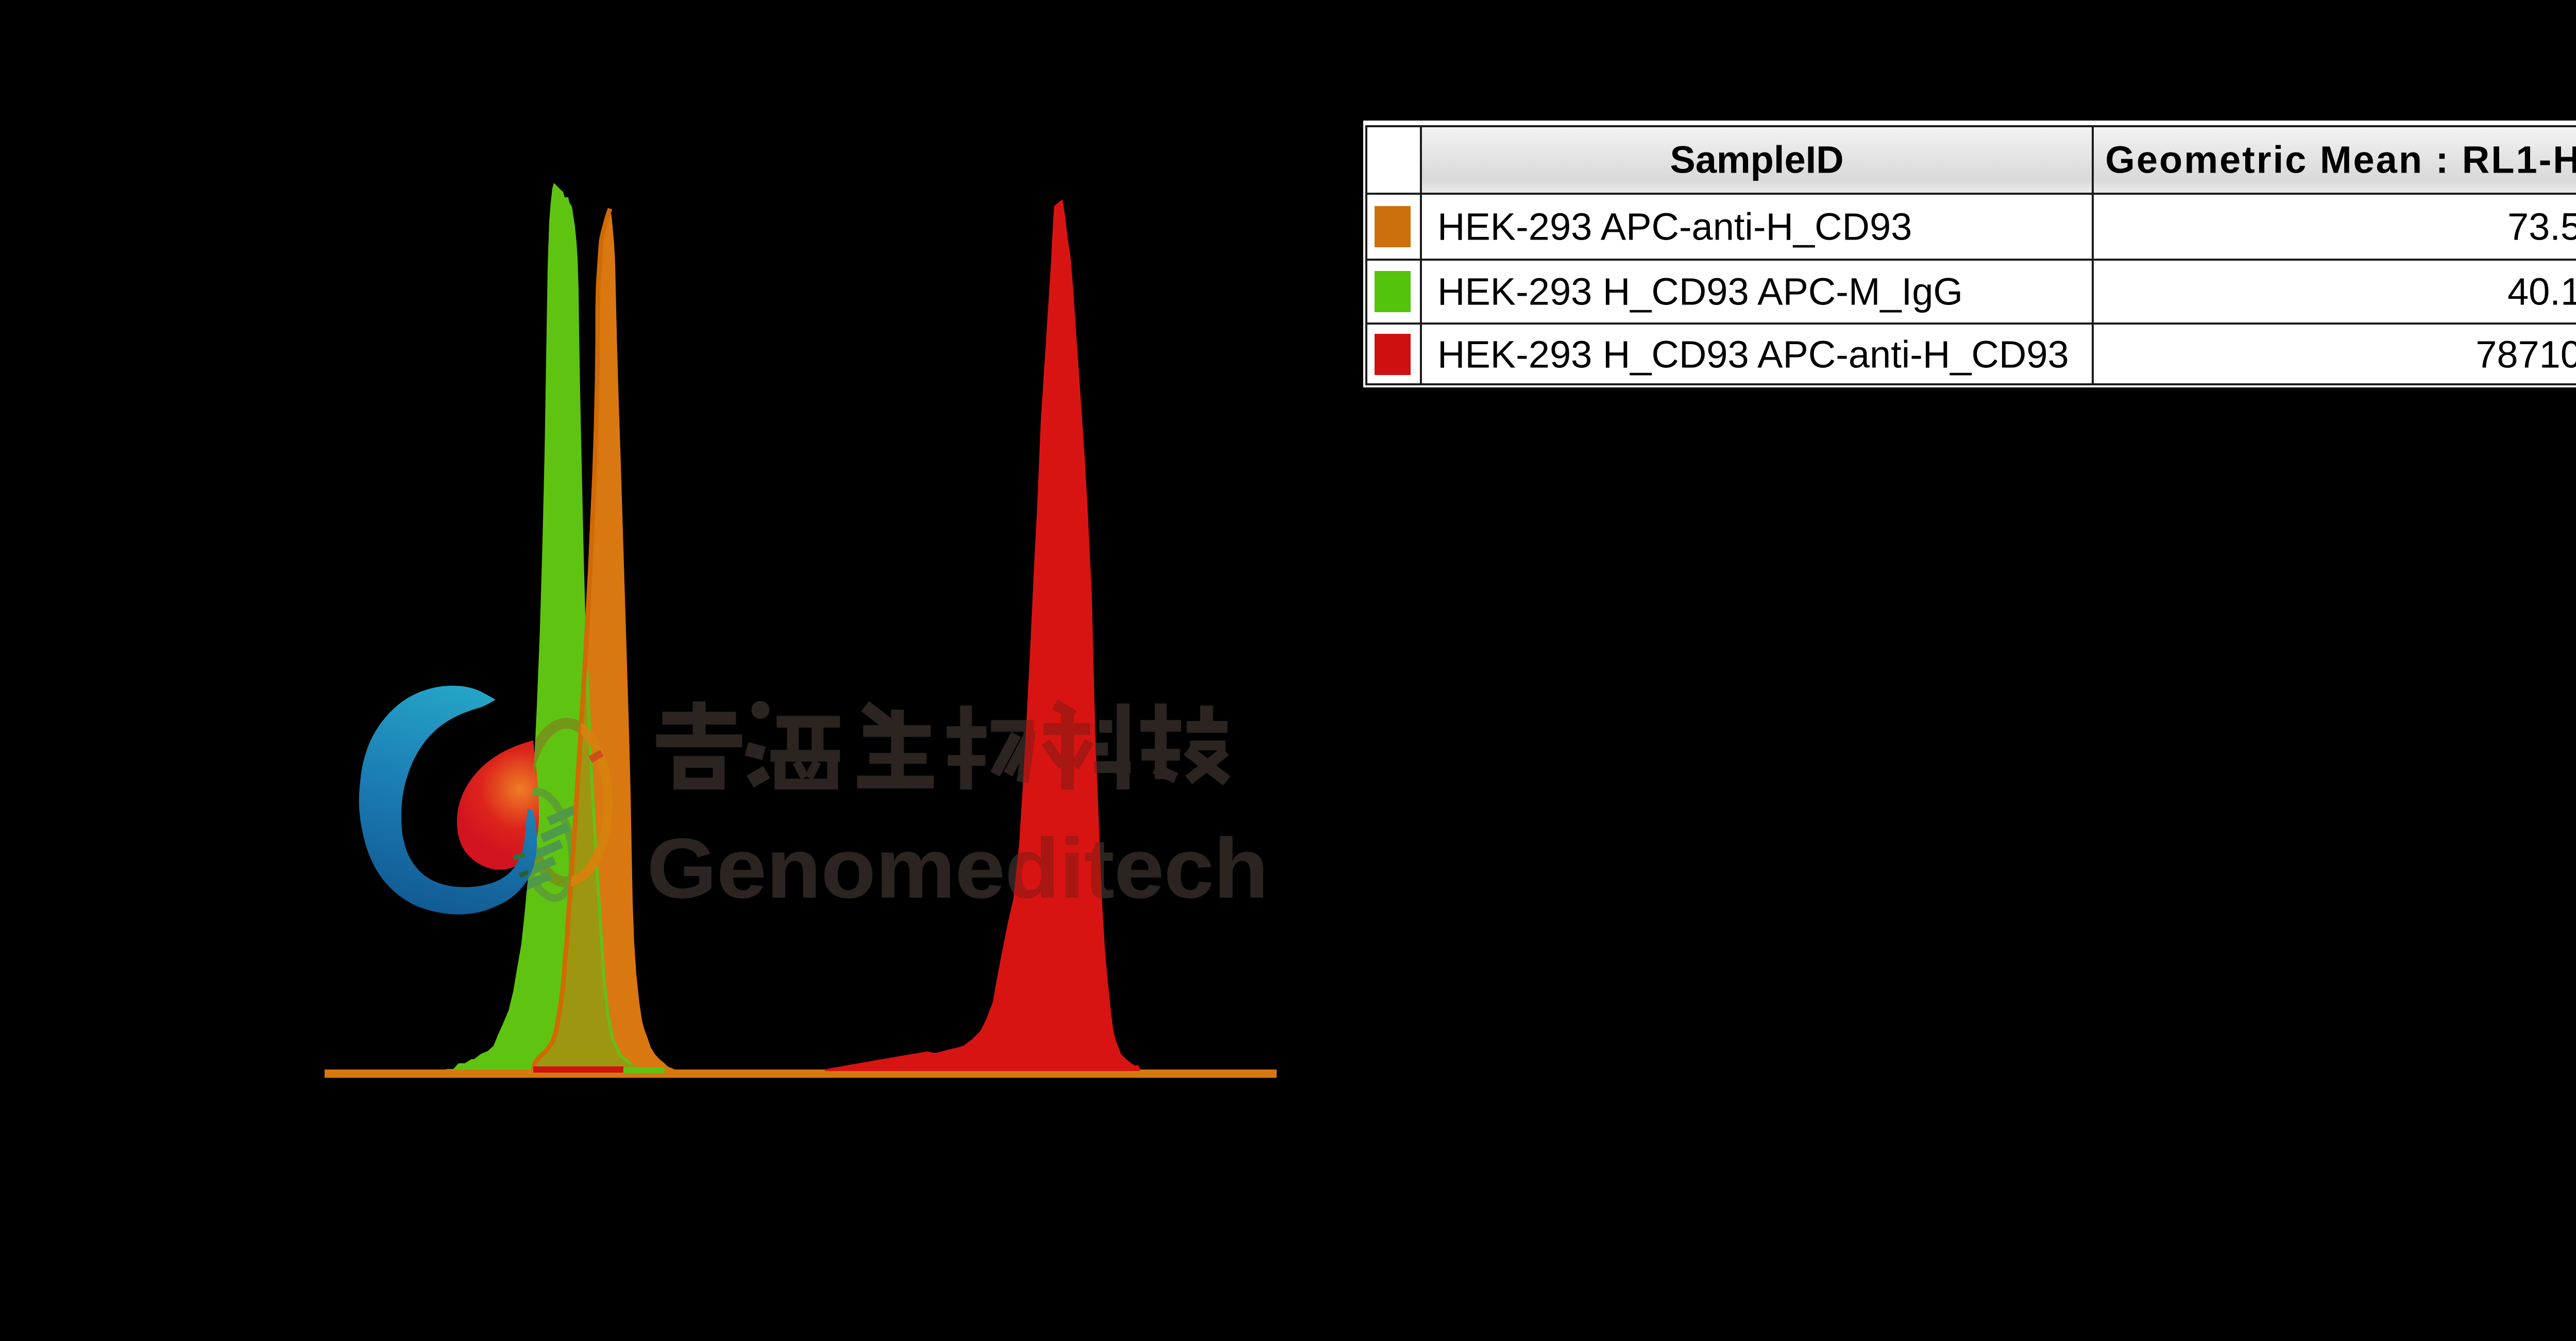 This screenshot has width=2576, height=1341. What do you see at coordinates (1700, 291) in the screenshot?
I see `svg-text: HEK-293 H_CD93 APC-M_IgG` at bounding box center [1700, 291].